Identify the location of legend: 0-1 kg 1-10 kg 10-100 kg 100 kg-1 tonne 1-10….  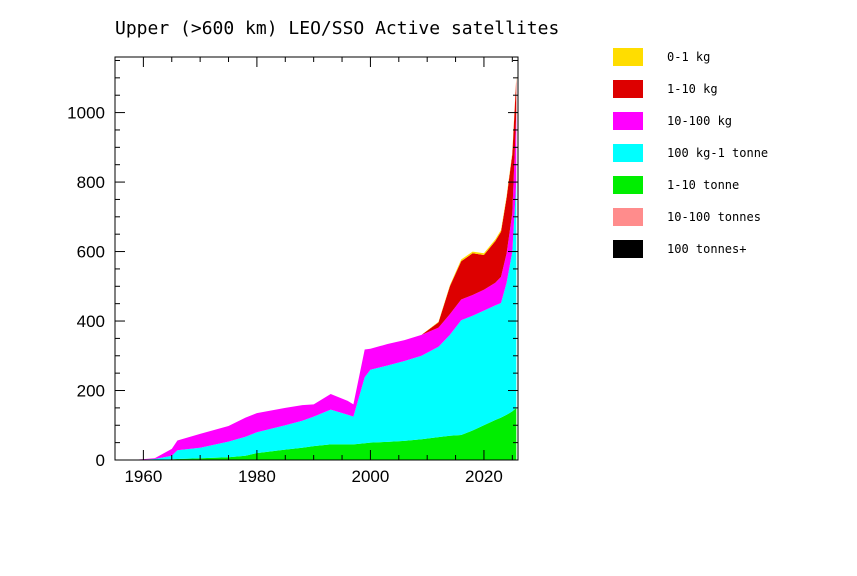
(690, 153).